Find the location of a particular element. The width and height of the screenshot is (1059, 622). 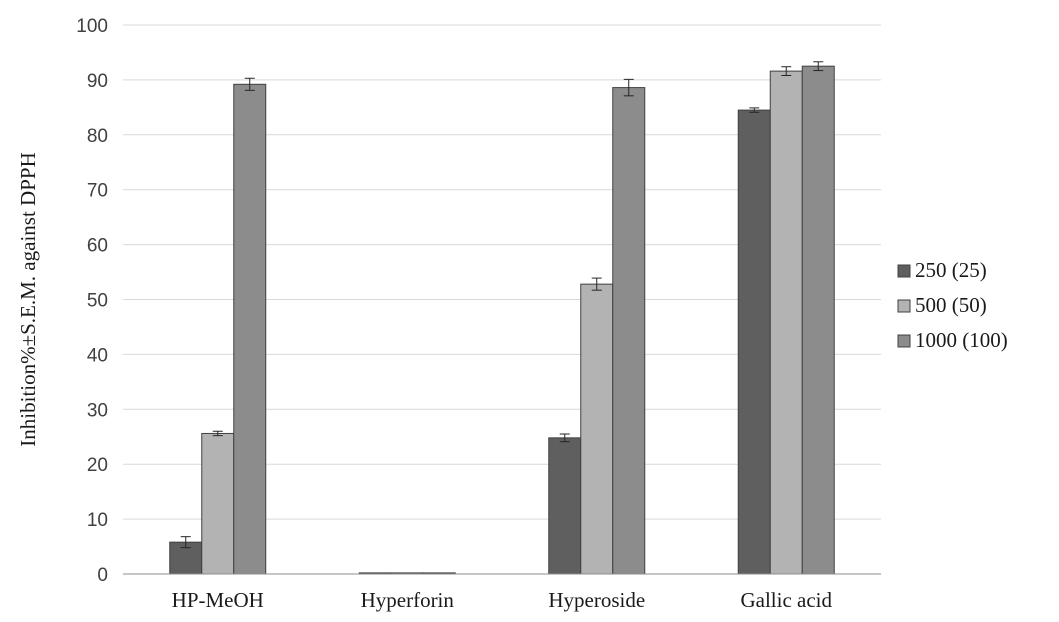

legend: 250 (25) 500 (50) 1000 (100) is located at coordinates (952, 305).